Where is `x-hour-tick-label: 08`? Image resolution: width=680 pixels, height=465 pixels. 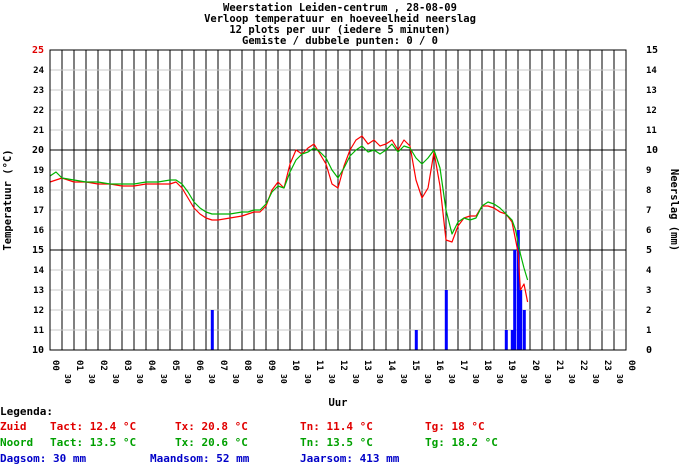
x-hour-tick-label: 08 is located at coordinates (247, 365).